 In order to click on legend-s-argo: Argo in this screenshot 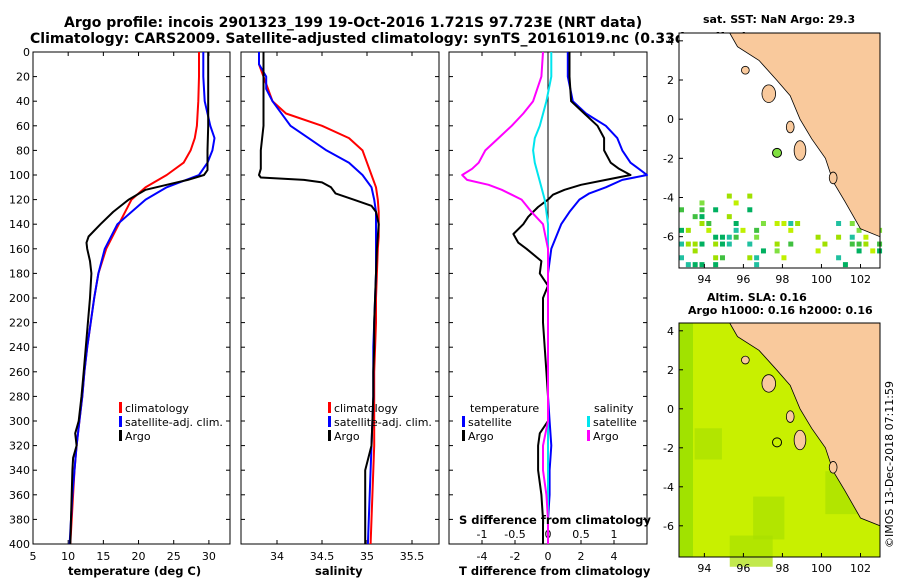, I will do `click(606, 436)`.